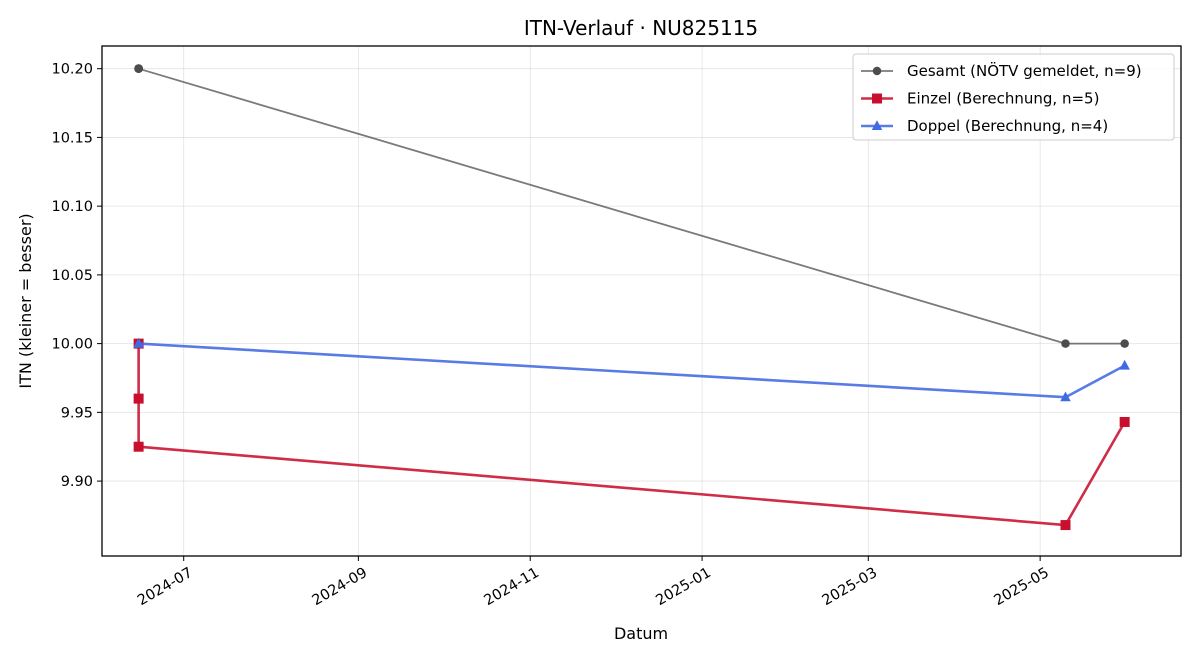 The width and height of the screenshot is (1200, 660). I want to click on y-tick-label: 10.20, so click(72, 70).